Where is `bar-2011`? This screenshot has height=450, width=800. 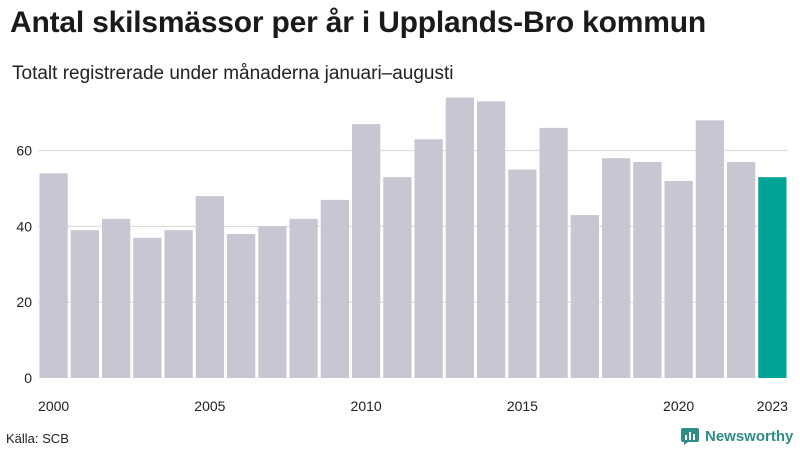
bar-2011 is located at coordinates (397, 277).